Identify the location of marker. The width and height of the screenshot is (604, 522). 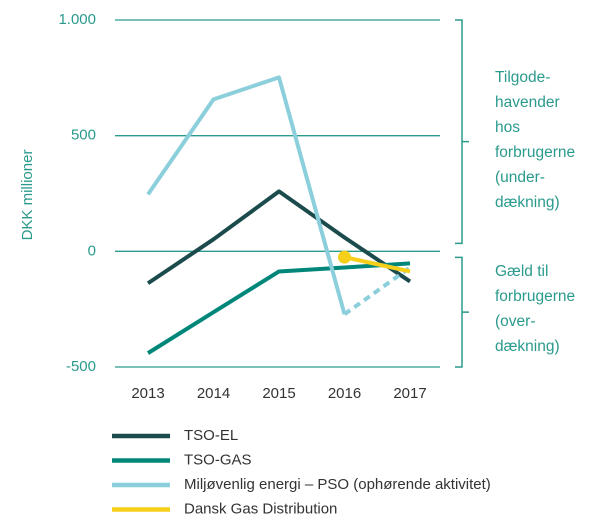
(344, 257).